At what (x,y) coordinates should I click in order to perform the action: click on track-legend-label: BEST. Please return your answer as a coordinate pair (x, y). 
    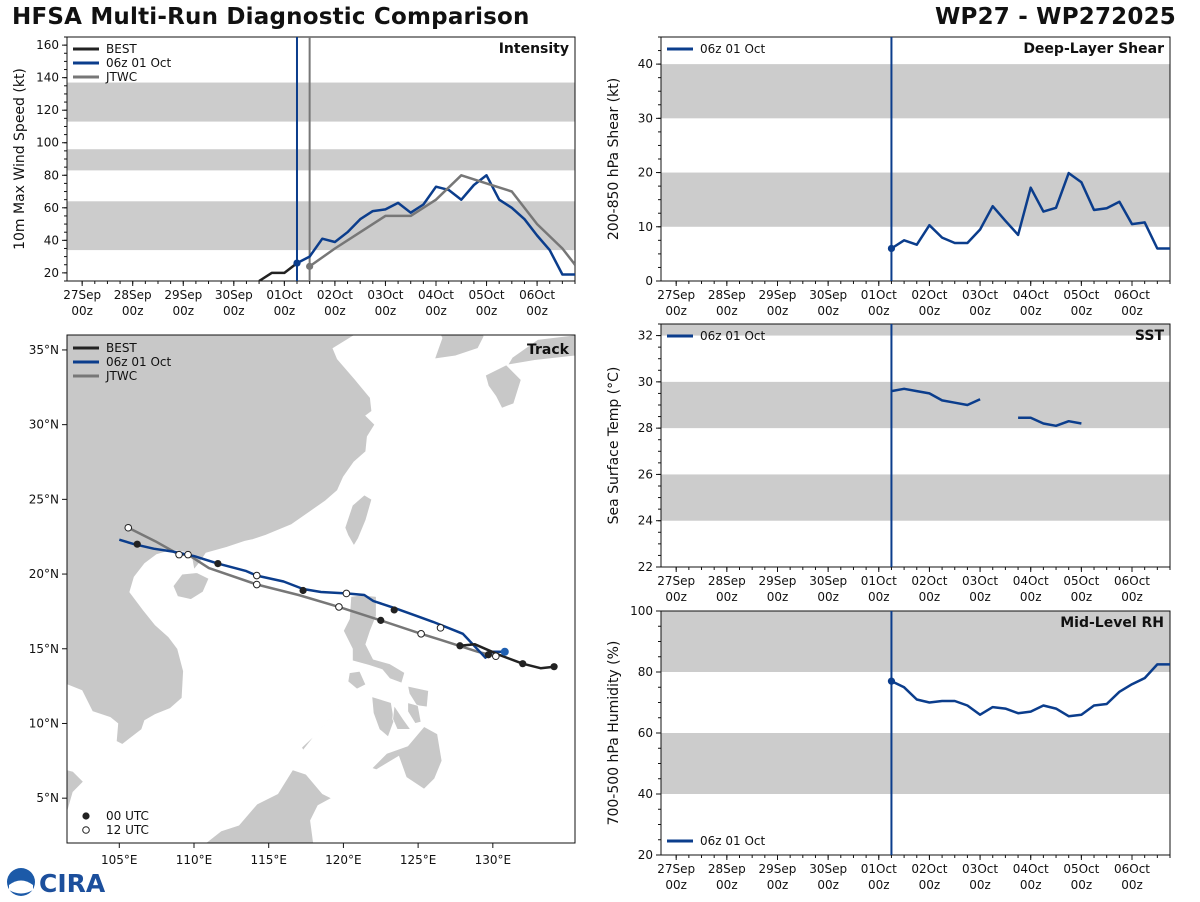
    Looking at the image, I should click on (121, 348).